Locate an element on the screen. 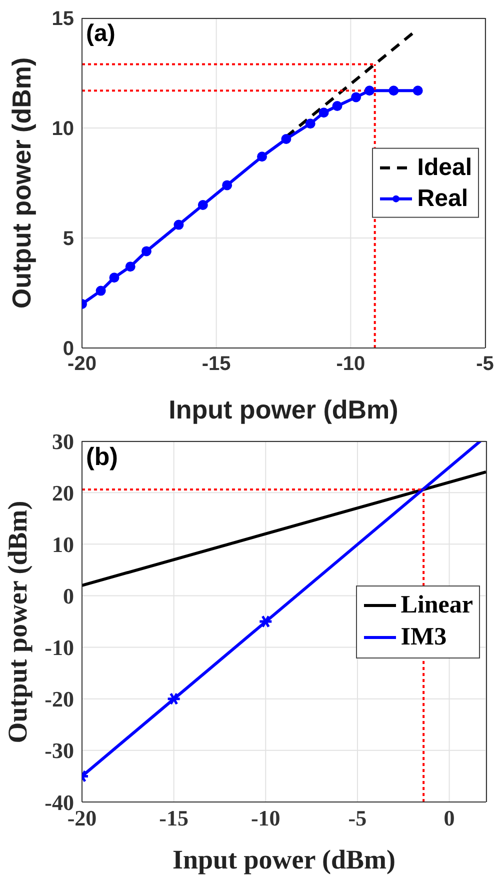 Image resolution: width=496 pixels, height=877 pixels. y-tick-label: 15 is located at coordinates (63, 19).